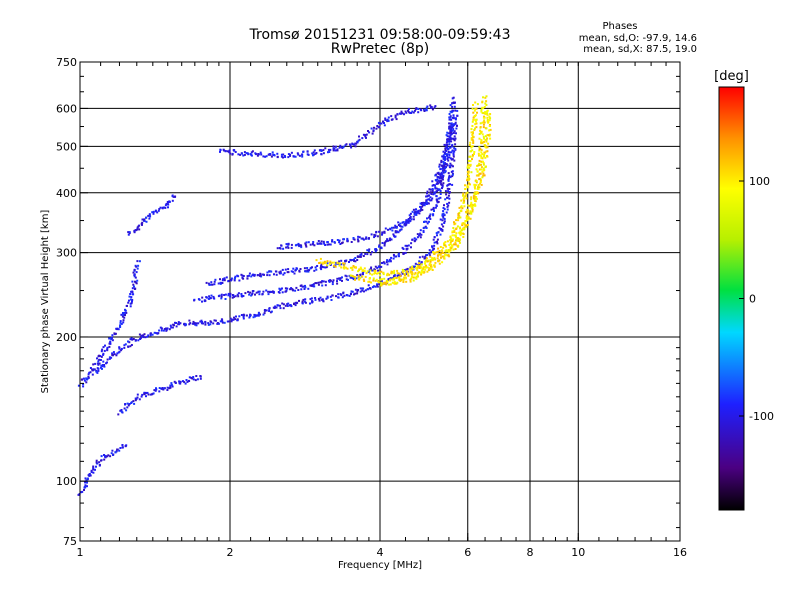 This screenshot has height=600, width=800. I want to click on y-tick-label: 500, so click(66, 146).